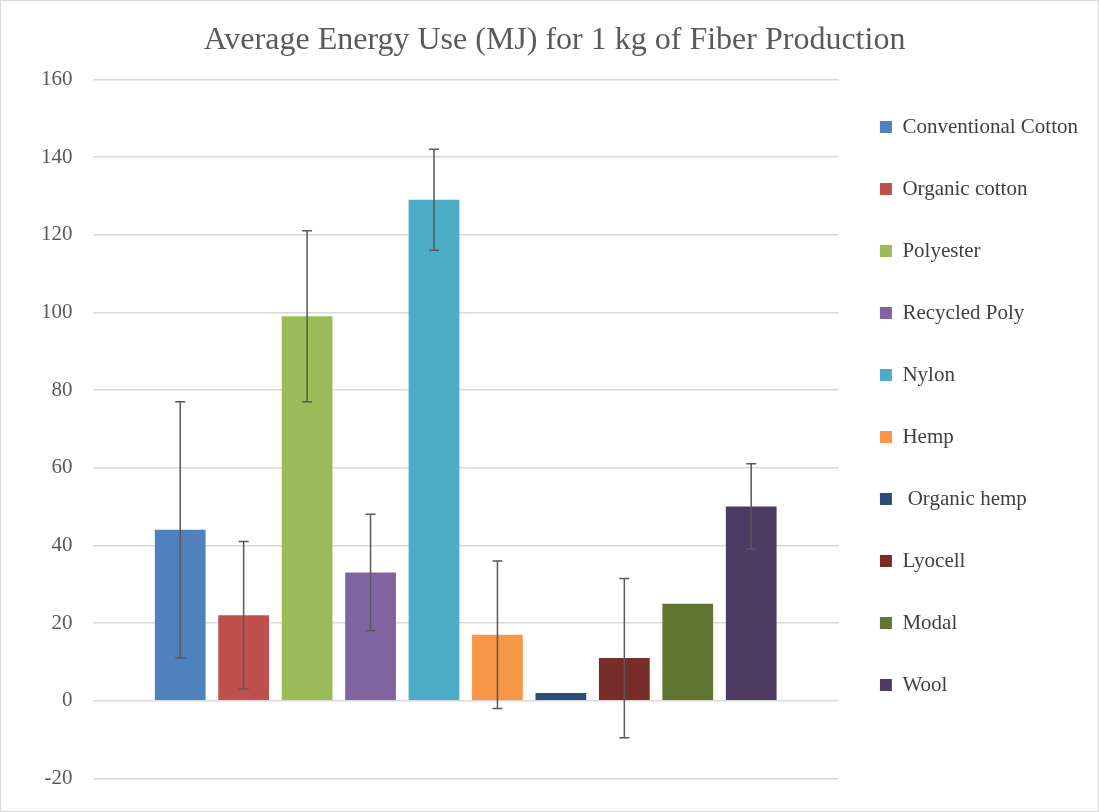 The width and height of the screenshot is (1099, 812). What do you see at coordinates (965, 187) in the screenshot?
I see `legend-label: Organic cotton` at bounding box center [965, 187].